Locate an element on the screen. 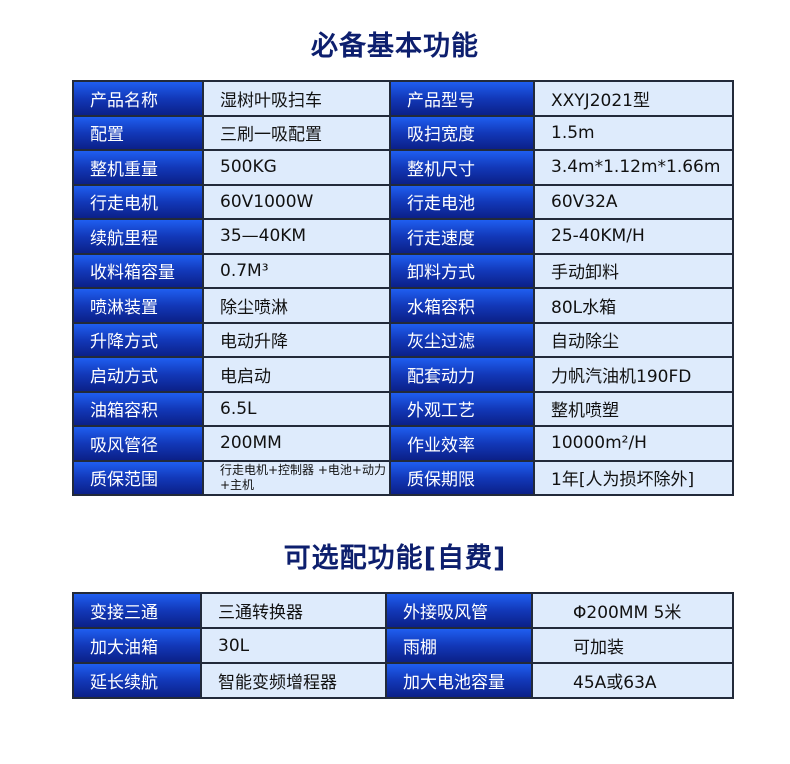 The width and height of the screenshot is (790, 764). table-row: 产品名称 湿树叶吸扫车 产品型号 XXYJ2021型 is located at coordinates (403, 98).